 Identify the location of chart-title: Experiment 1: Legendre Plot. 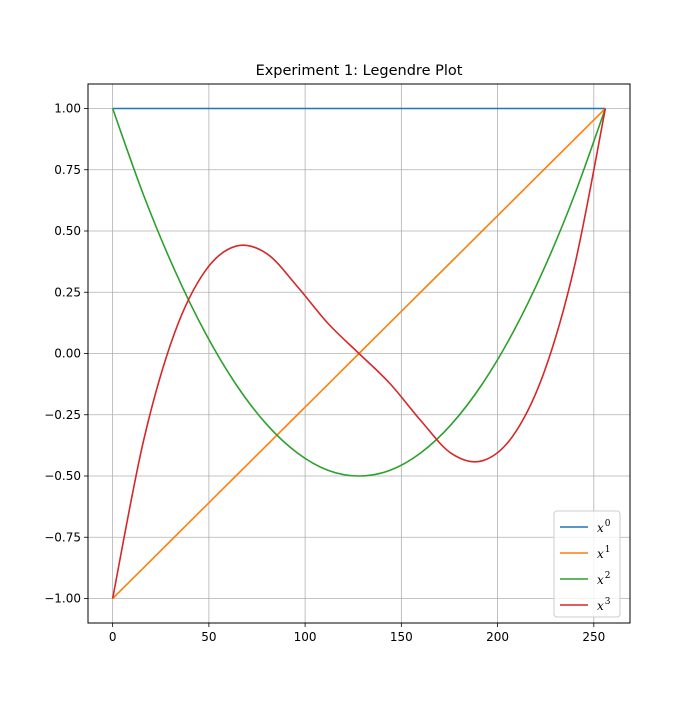
(359, 71).